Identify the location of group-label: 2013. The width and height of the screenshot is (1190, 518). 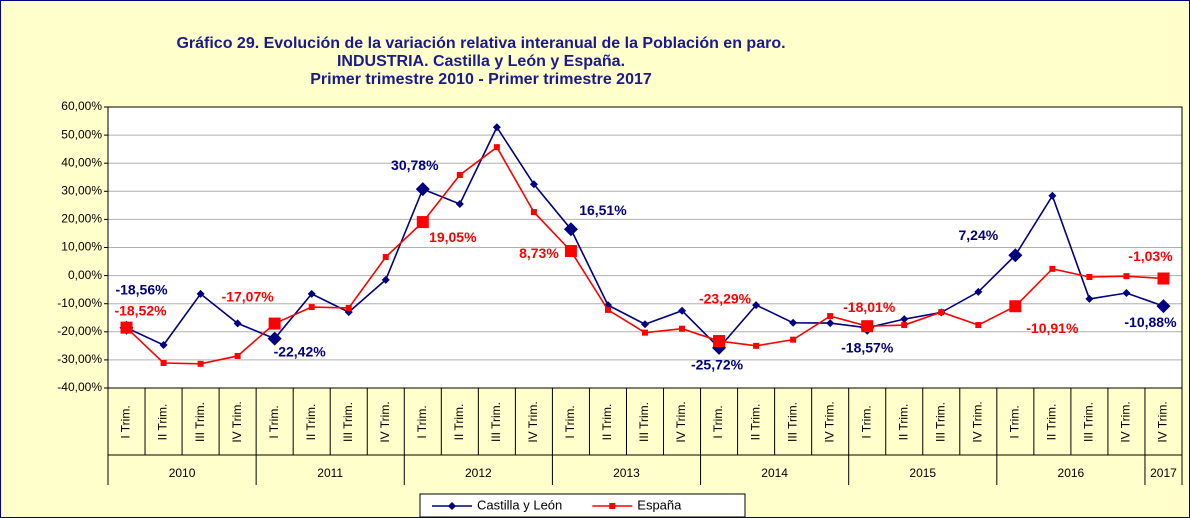
(626, 473).